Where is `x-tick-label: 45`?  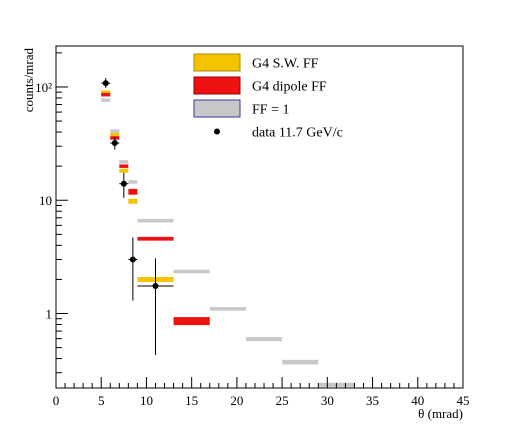
x-tick-label: 45 is located at coordinates (463, 400).